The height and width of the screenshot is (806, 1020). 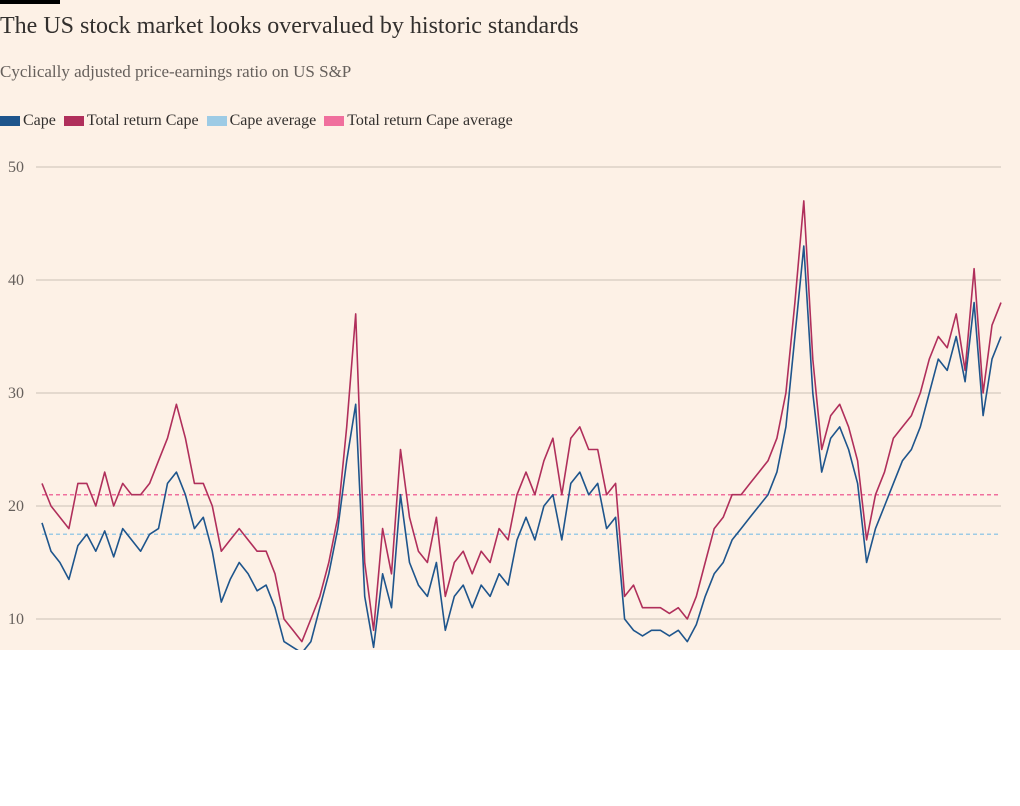 What do you see at coordinates (16, 280) in the screenshot?
I see `y-tick-label-40: 40` at bounding box center [16, 280].